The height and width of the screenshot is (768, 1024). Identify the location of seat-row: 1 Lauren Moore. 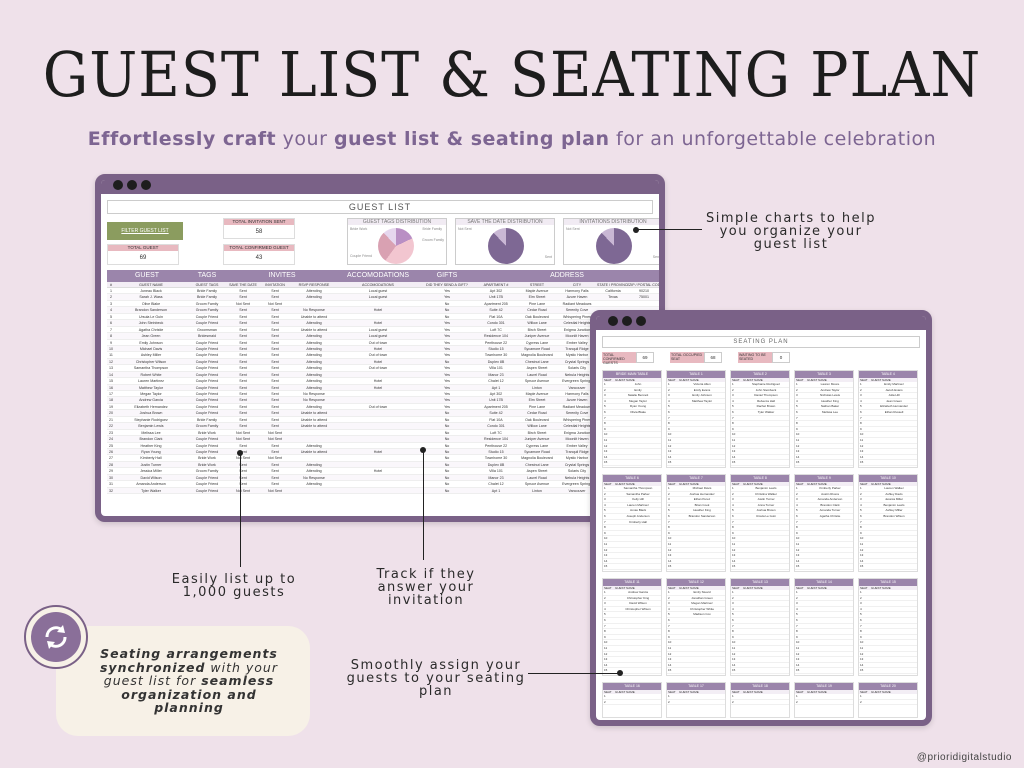
(824, 385).